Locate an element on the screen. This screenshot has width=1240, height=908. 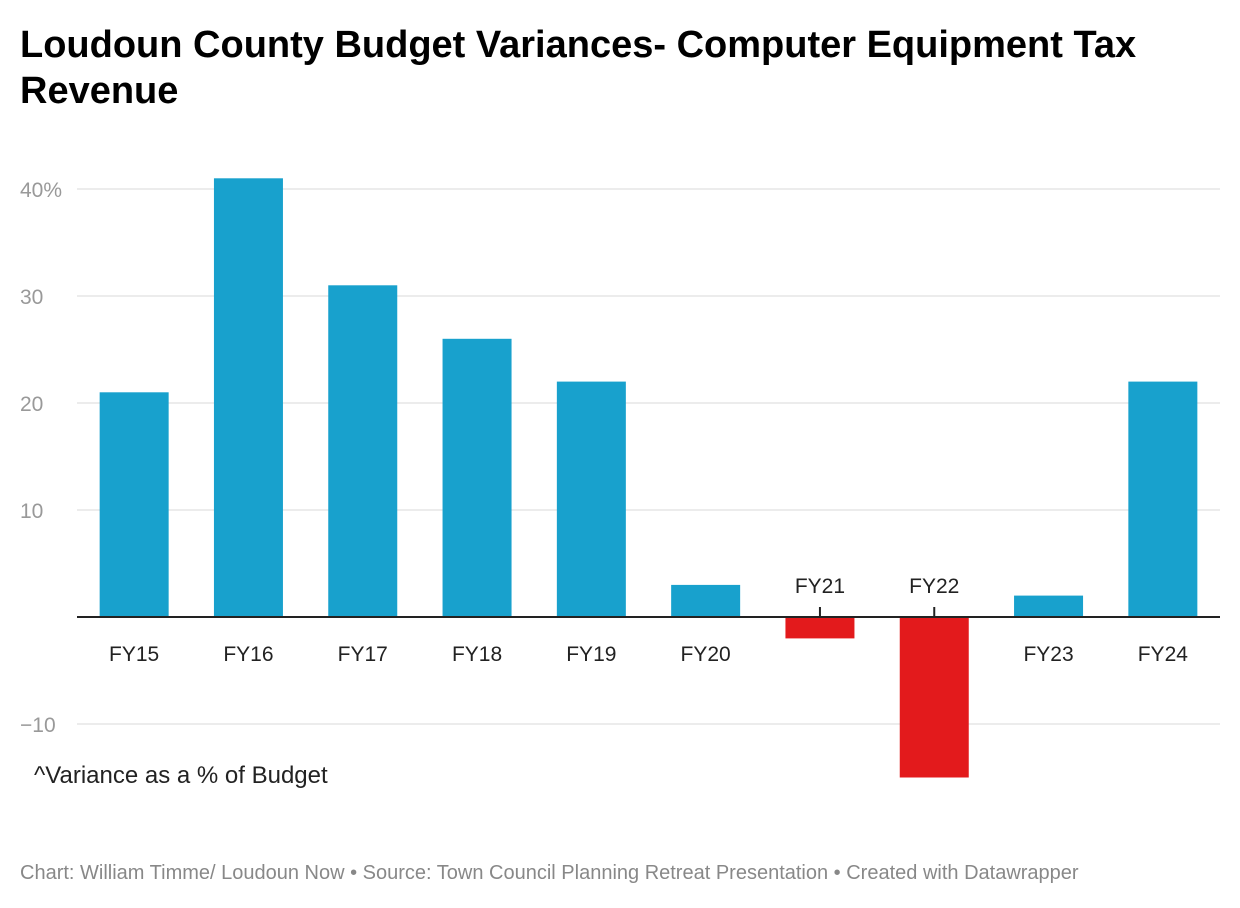
x-tick-label: FY16 is located at coordinates (248, 654).